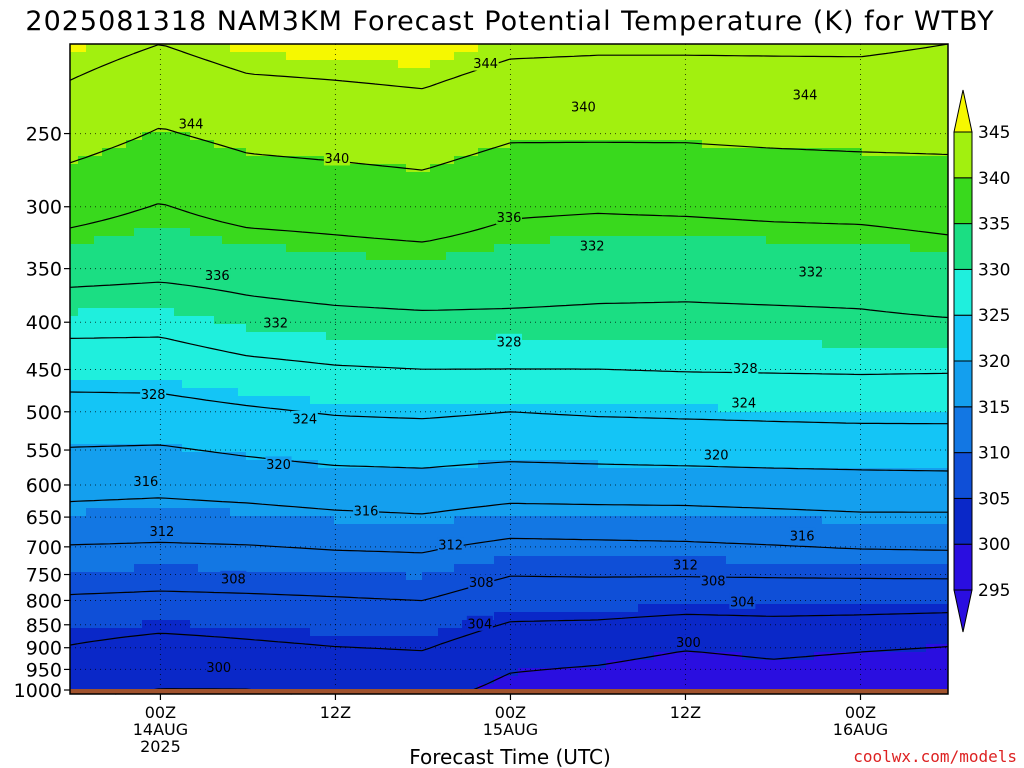  I want to click on y-tick-label: 850, so click(44, 626).